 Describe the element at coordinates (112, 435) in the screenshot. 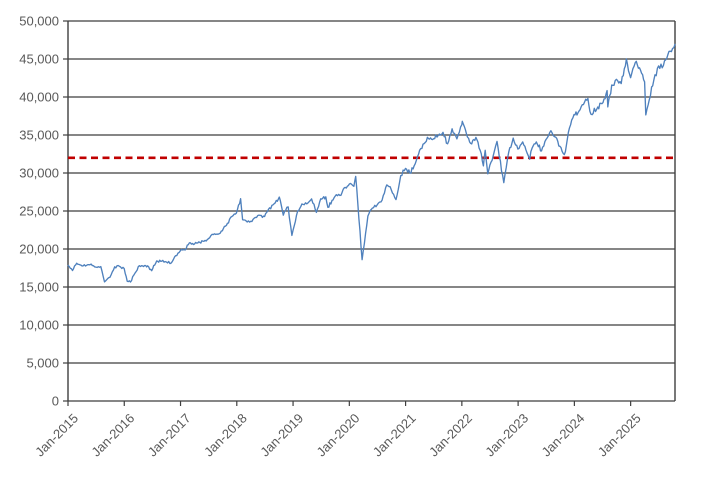

I see `x-axis-label: Jan-2016` at that location.